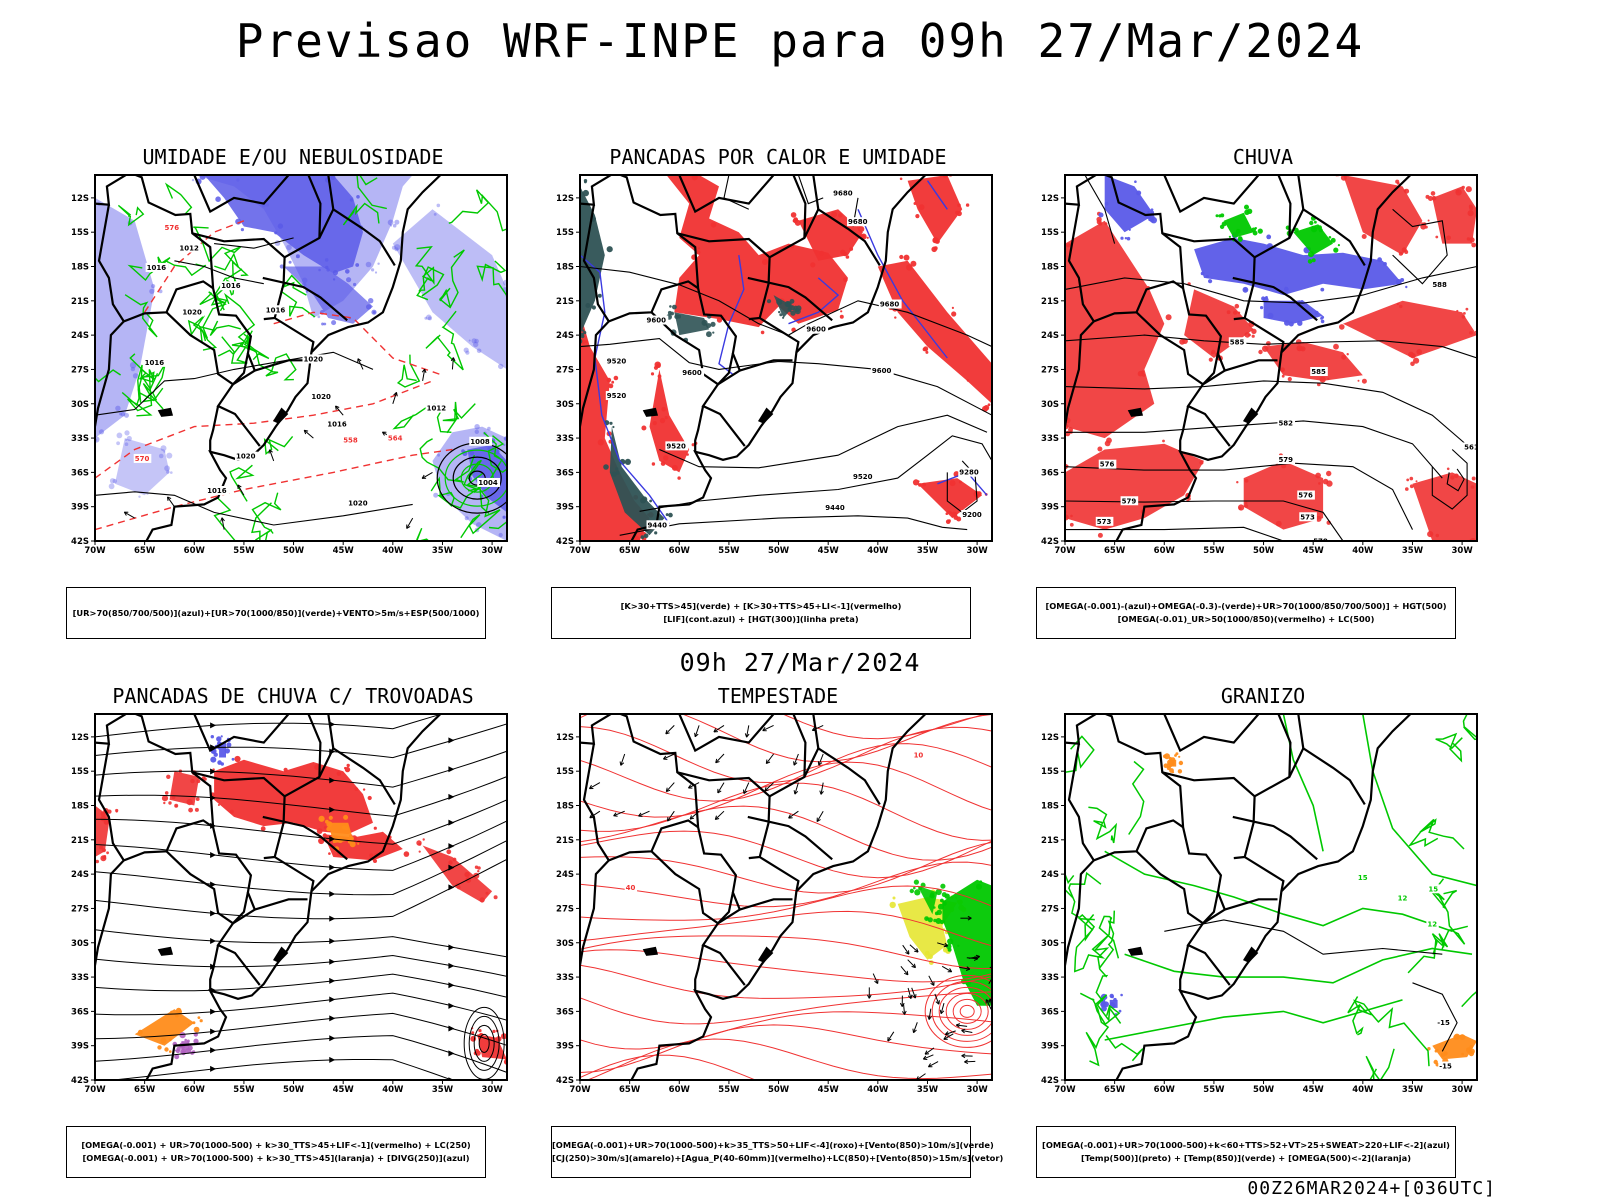  Describe the element at coordinates (344, 1090) in the screenshot. I see `lon-label: 45W` at that location.